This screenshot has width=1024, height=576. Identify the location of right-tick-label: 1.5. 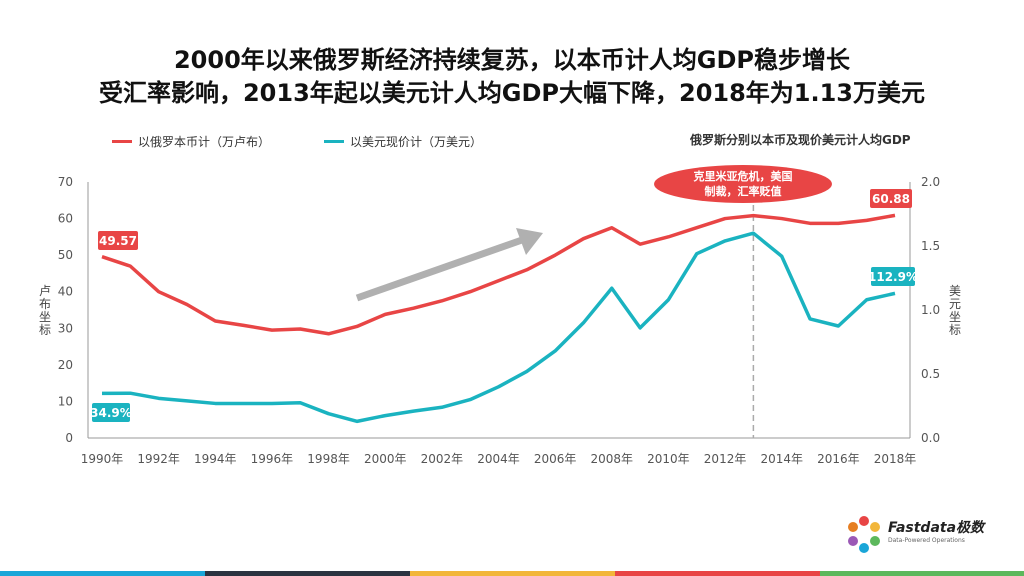
(930, 246).